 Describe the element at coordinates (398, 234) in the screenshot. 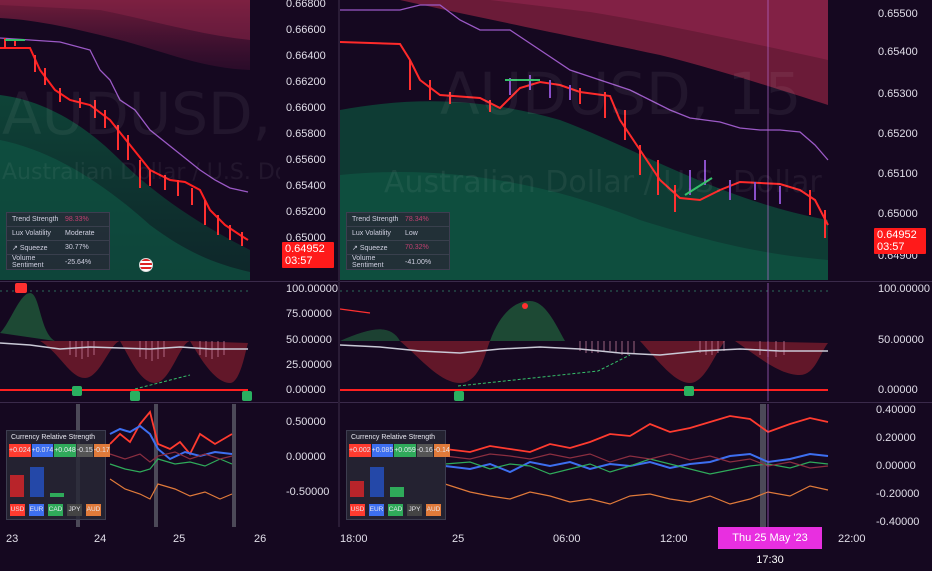

I see `stat-row-volatility: Lux Volatility Low` at that location.